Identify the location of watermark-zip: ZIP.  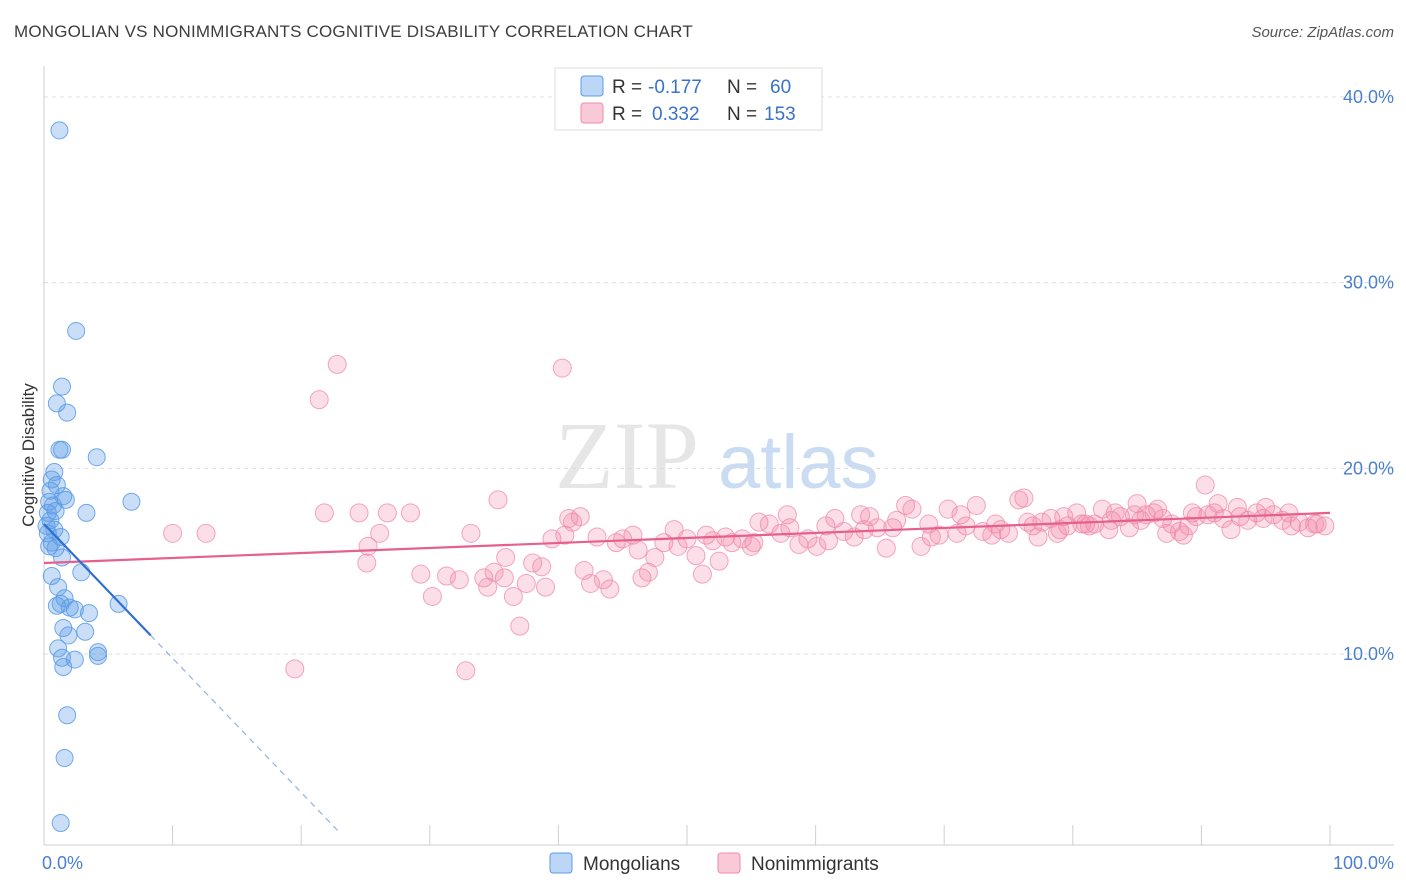
(627, 455).